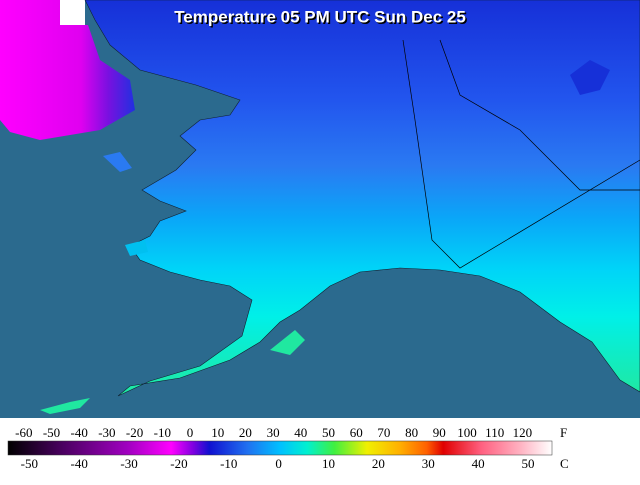  Describe the element at coordinates (467, 432) in the screenshot. I see `f-label: 100` at that location.